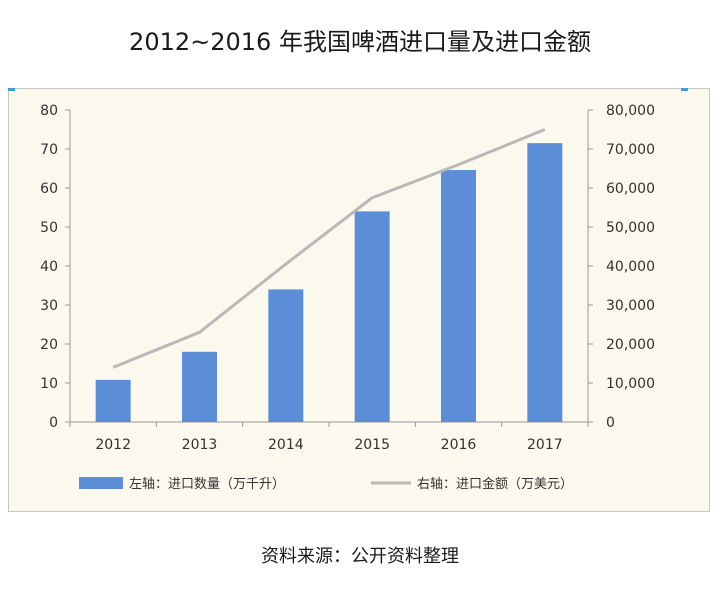 This screenshot has height=600, width=720. Describe the element at coordinates (630, 267) in the screenshot. I see `right-tick-label: 40,000` at that location.